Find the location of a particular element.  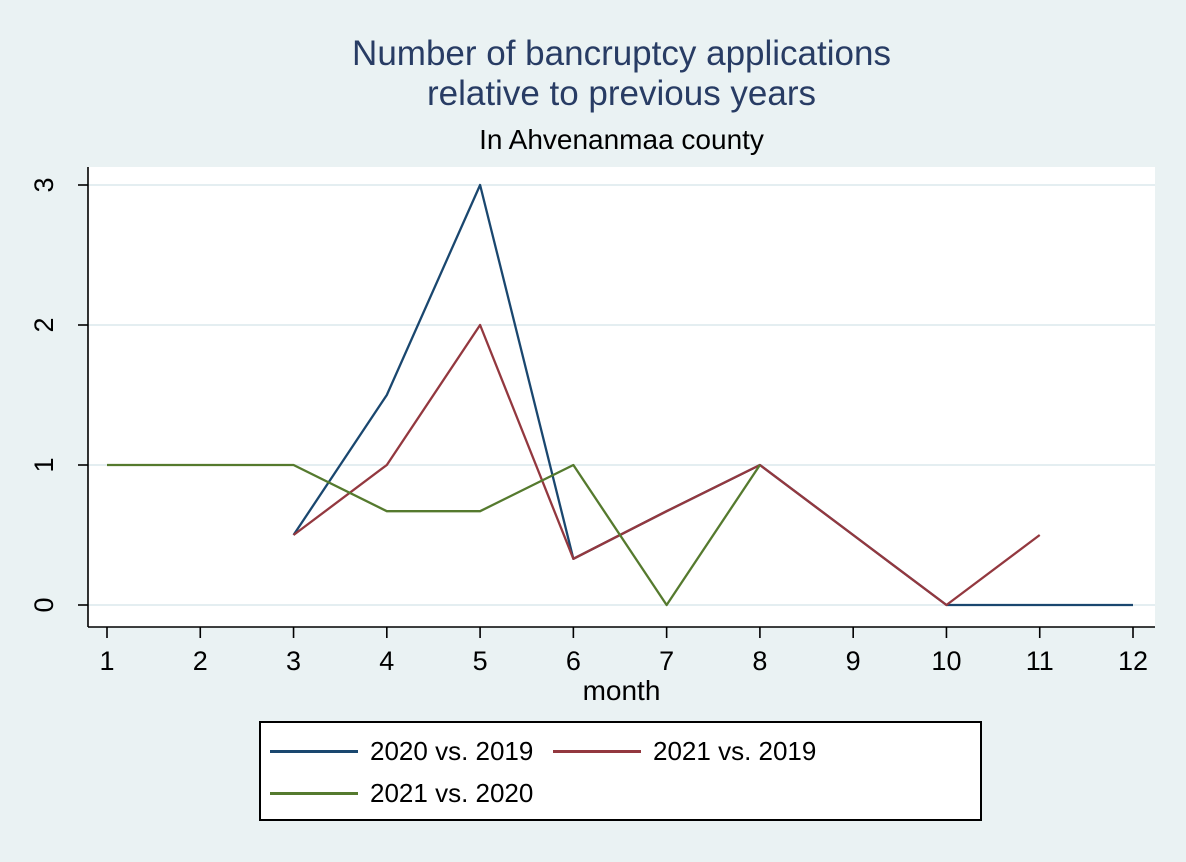

legend-label: 2021 vs. 2019 is located at coordinates (735, 750).